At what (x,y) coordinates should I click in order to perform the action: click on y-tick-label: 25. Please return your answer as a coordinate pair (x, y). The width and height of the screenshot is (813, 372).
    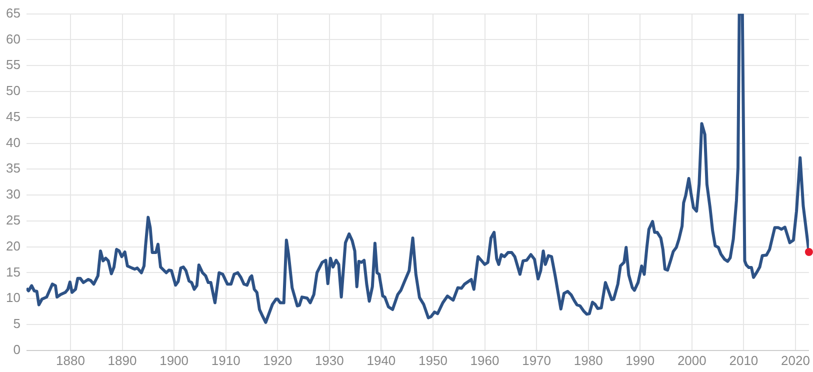
    Looking at the image, I should click on (13, 220).